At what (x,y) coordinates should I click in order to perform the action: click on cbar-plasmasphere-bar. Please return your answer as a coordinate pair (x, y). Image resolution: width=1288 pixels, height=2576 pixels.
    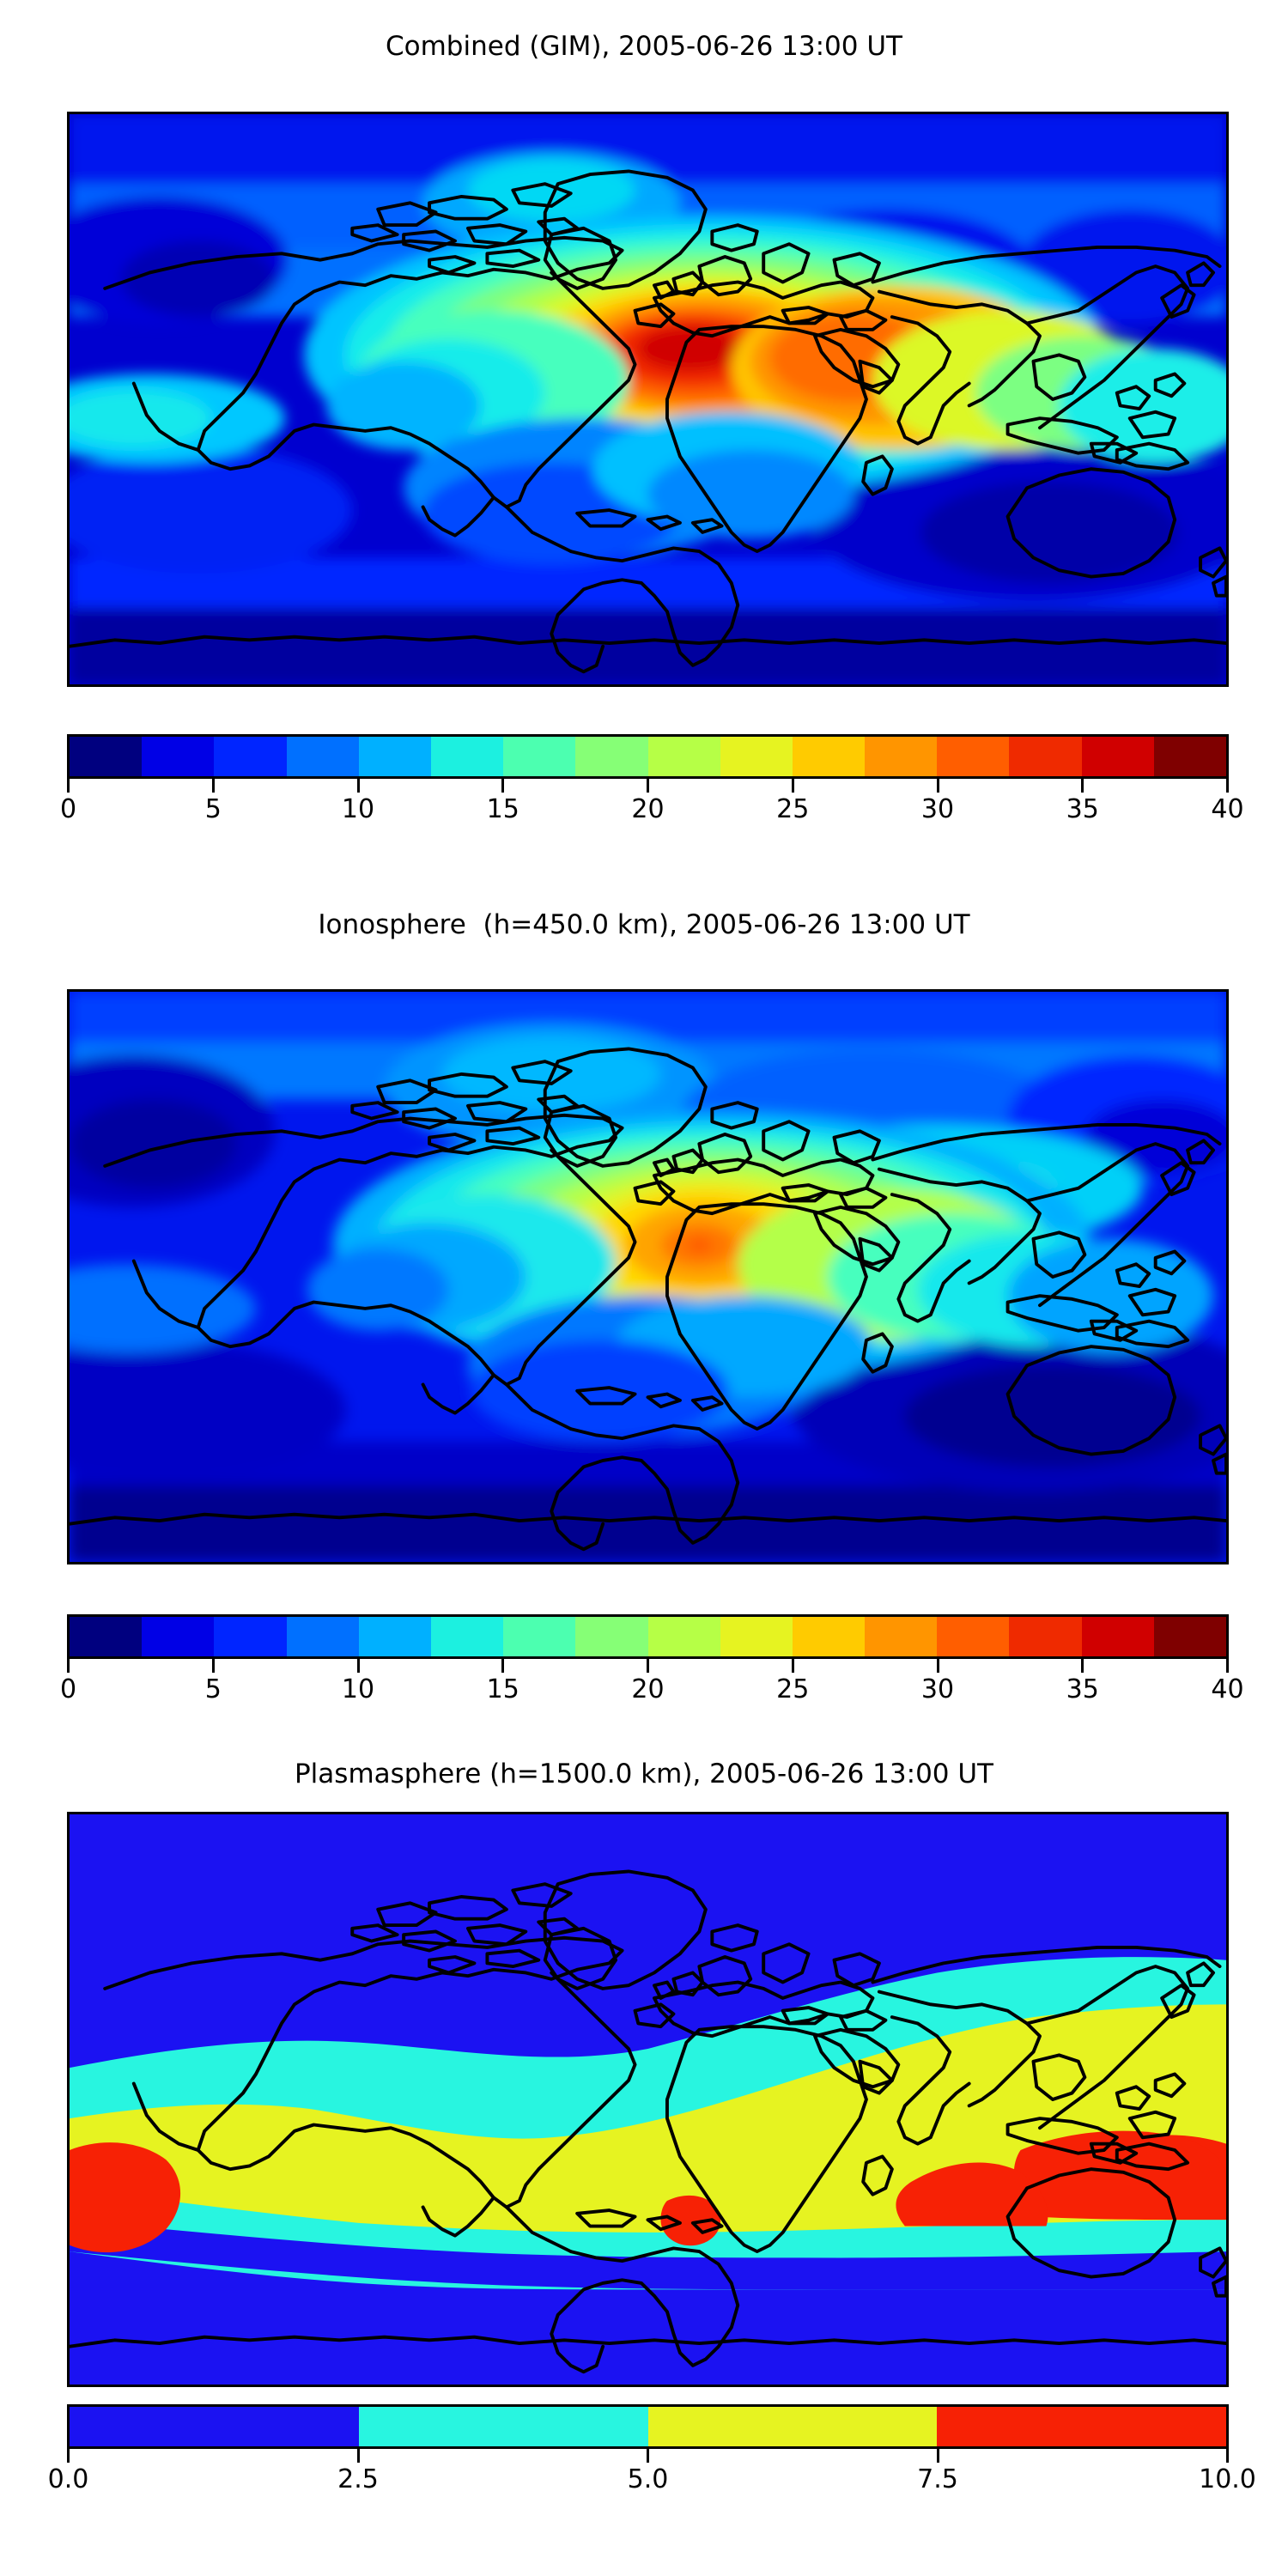
    Looking at the image, I should click on (648, 2427).